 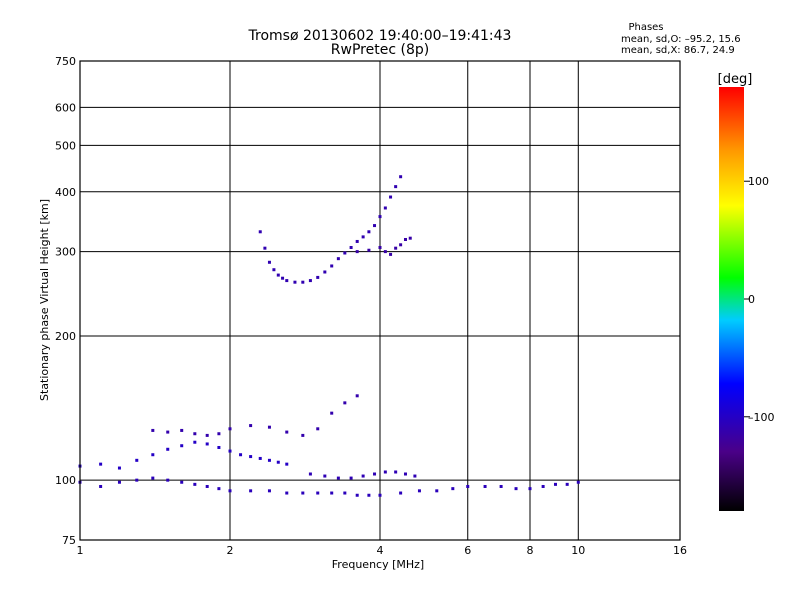 I want to click on x-tick-label: 16, so click(x=680, y=550).